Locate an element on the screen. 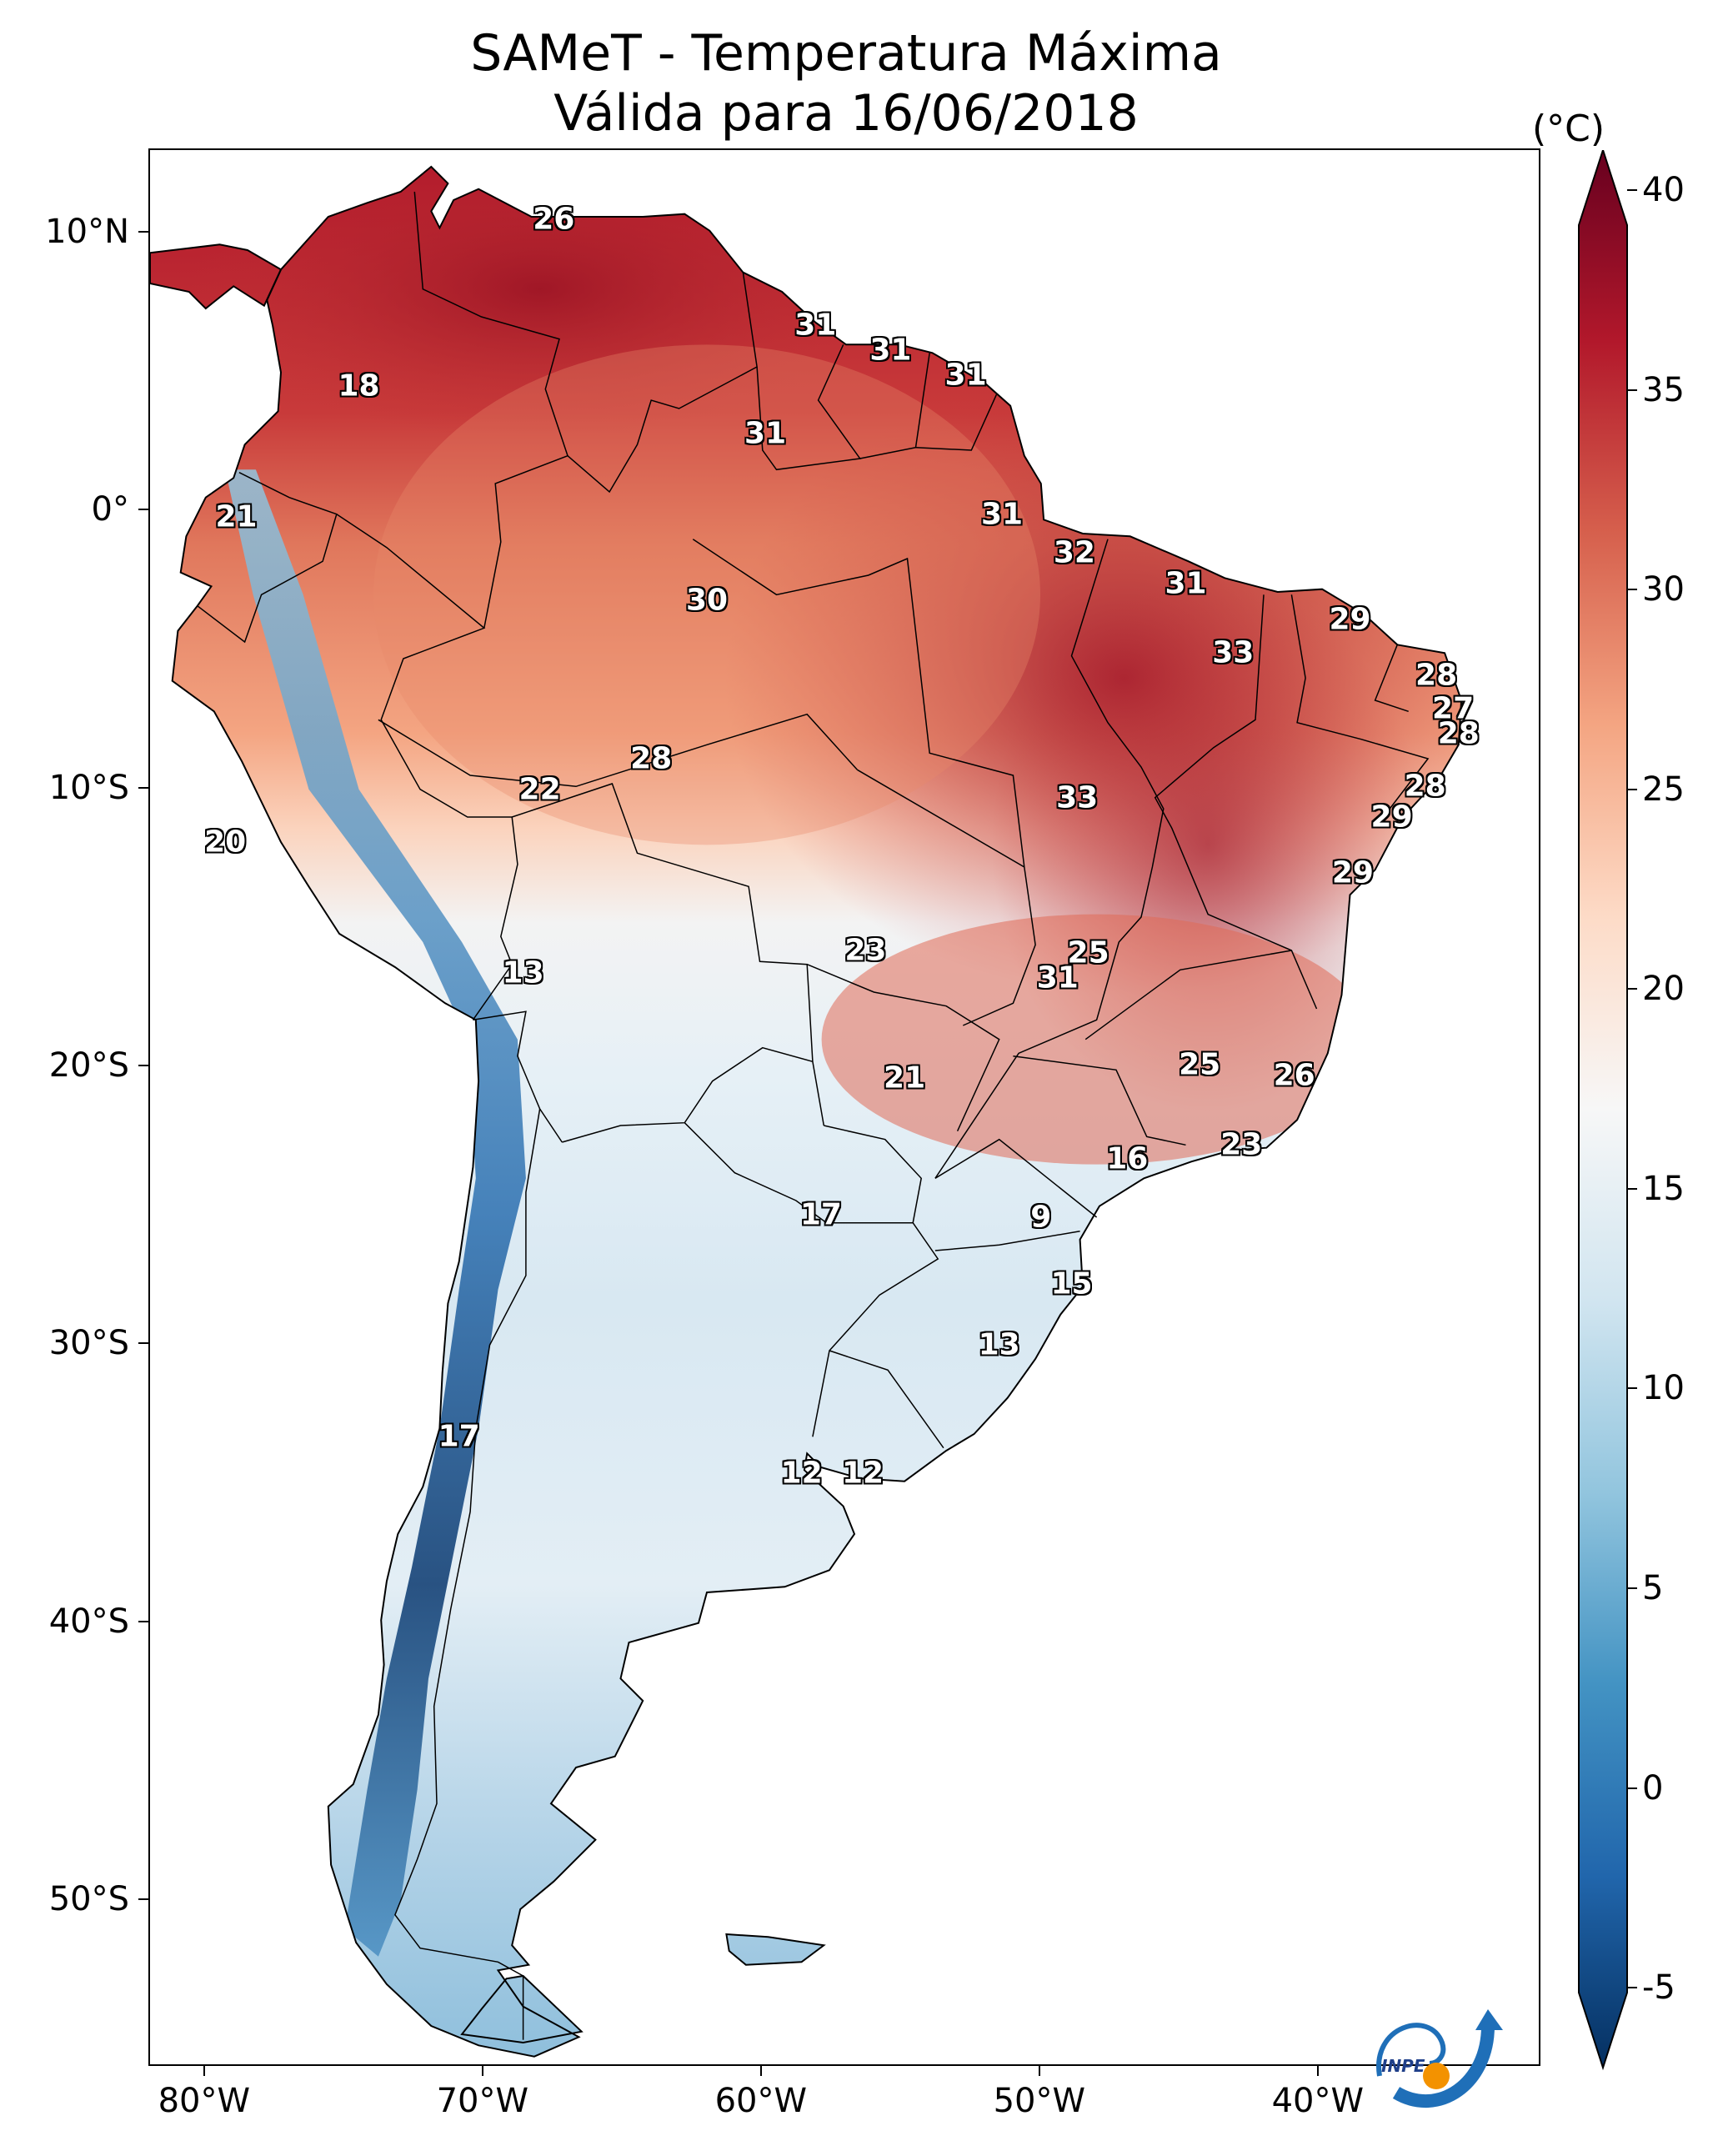 The image size is (1723, 2156). colorbar-tick-label: 15 is located at coordinates (1663, 1188).